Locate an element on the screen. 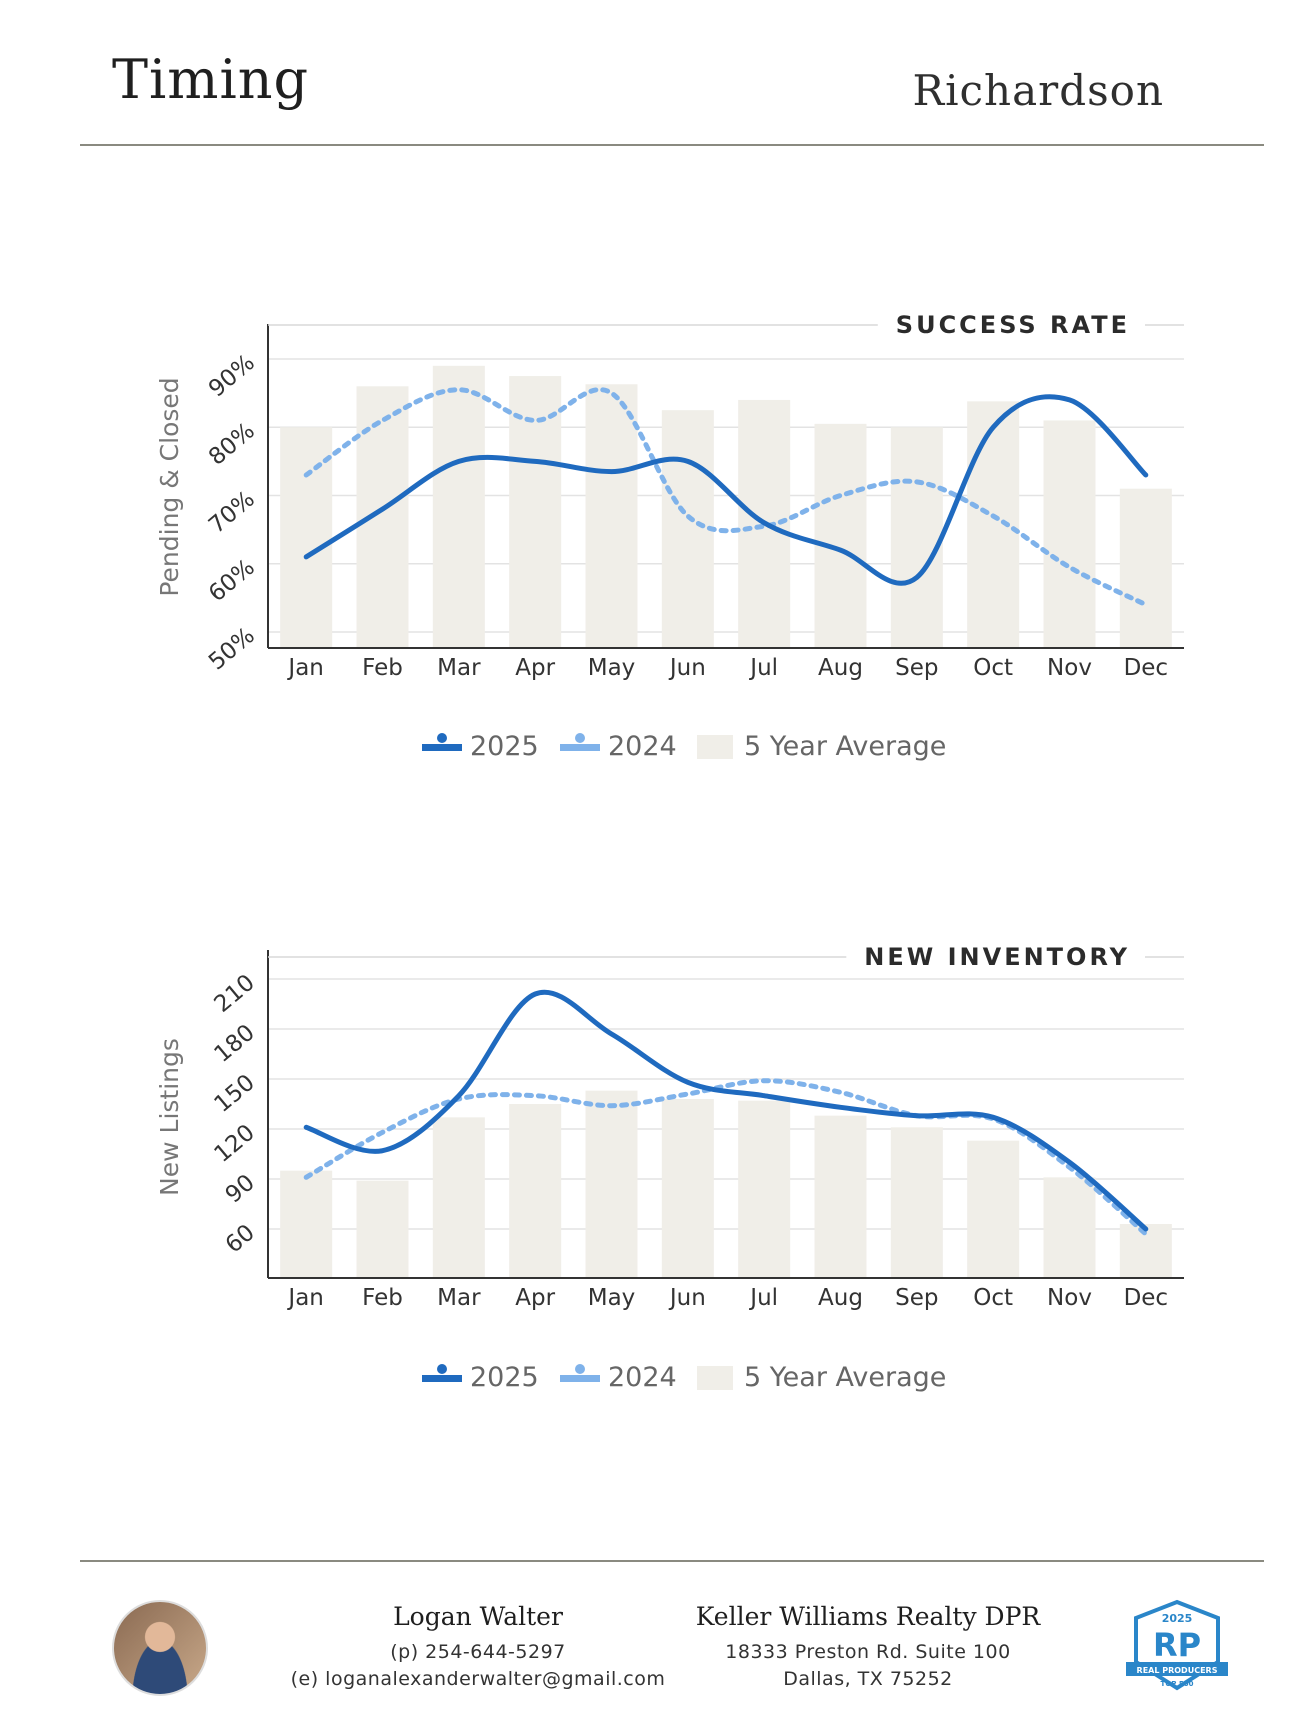 The image size is (1304, 1712). badge-line2: TOP 500 is located at coordinates (1177, 1684).